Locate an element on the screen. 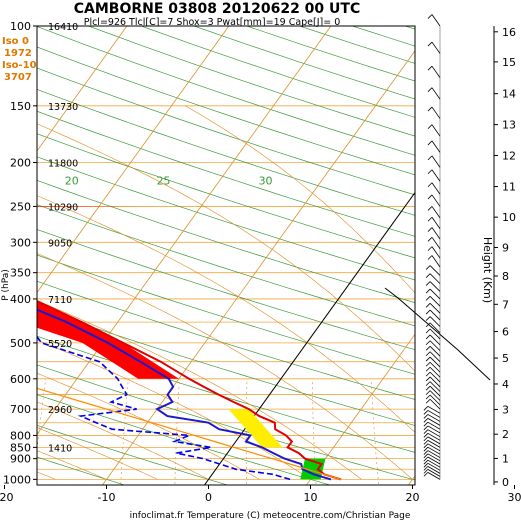 The width and height of the screenshot is (521, 521). height-label: 16410 is located at coordinates (63, 27).